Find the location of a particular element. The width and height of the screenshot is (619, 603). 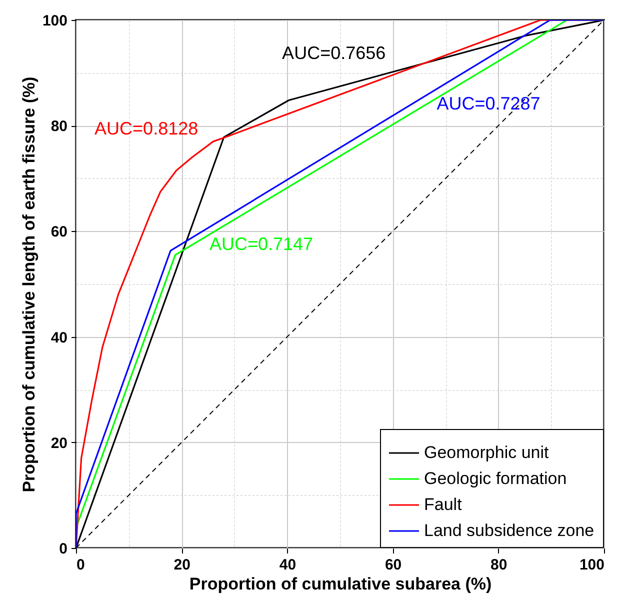

legend-label: Geomorphic unit is located at coordinates (487, 452).